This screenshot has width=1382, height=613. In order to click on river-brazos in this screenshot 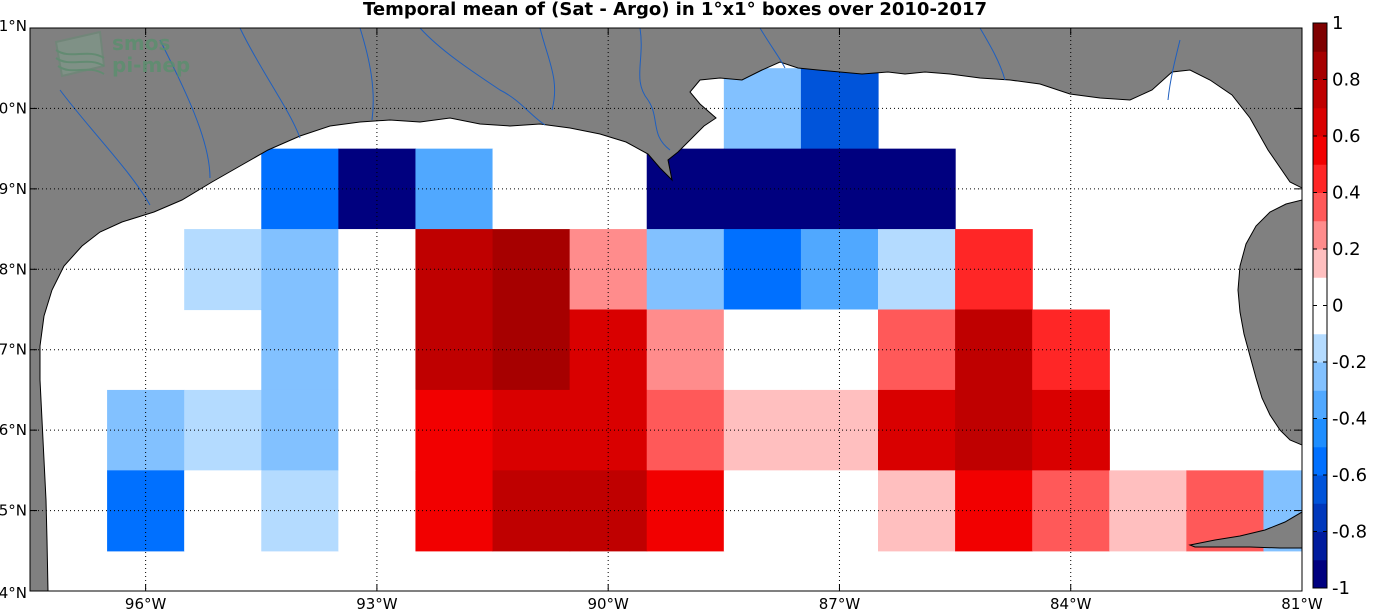, I will do `click(185, 109)`.